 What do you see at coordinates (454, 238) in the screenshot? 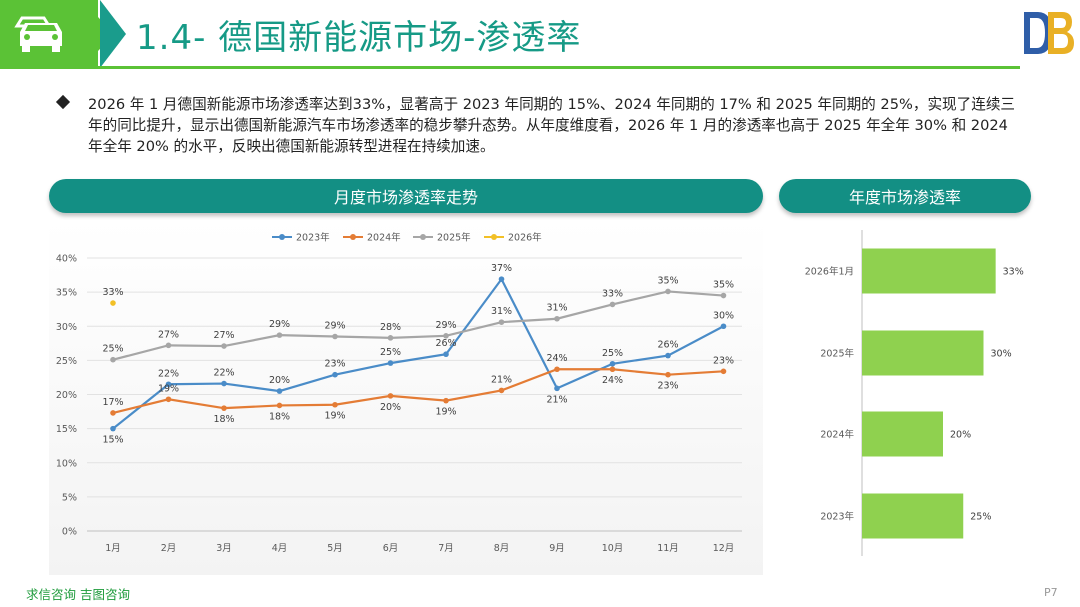
I see `legend-label: 2025年` at bounding box center [454, 238].